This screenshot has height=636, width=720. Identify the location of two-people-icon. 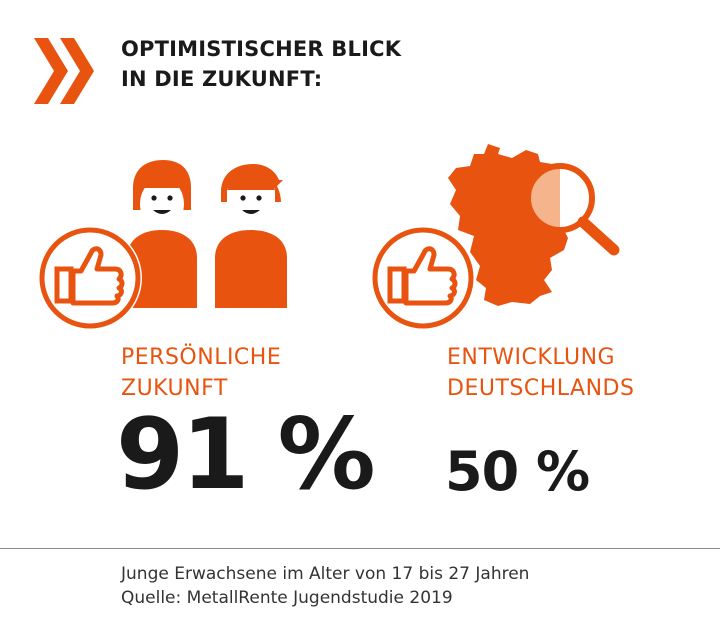
(207, 234).